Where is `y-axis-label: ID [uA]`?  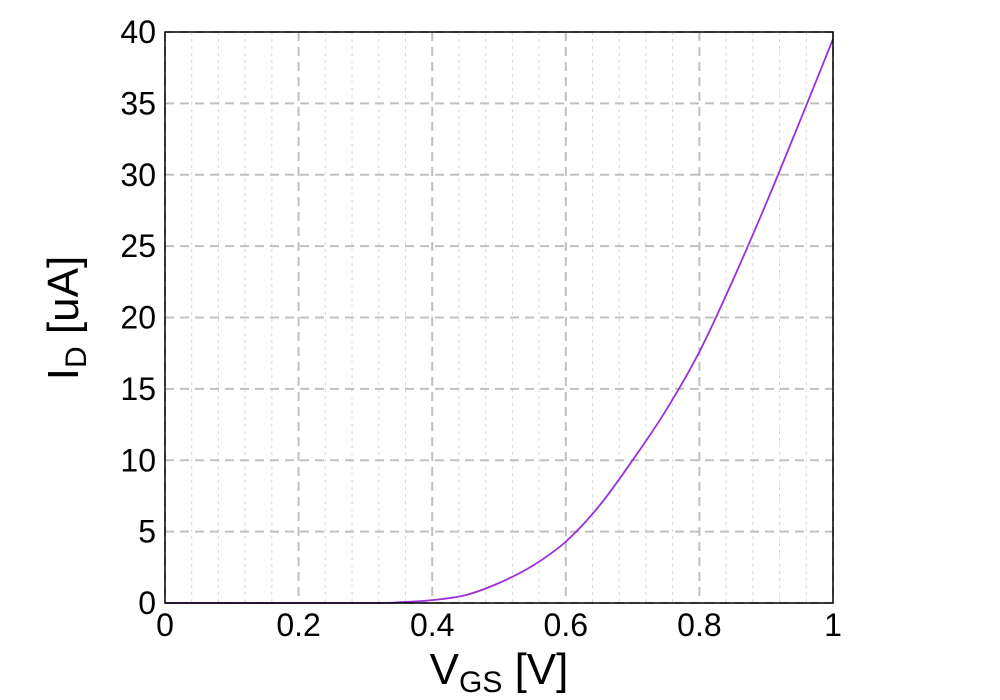
y-axis-label: ID [uA] is located at coordinates (66, 318).